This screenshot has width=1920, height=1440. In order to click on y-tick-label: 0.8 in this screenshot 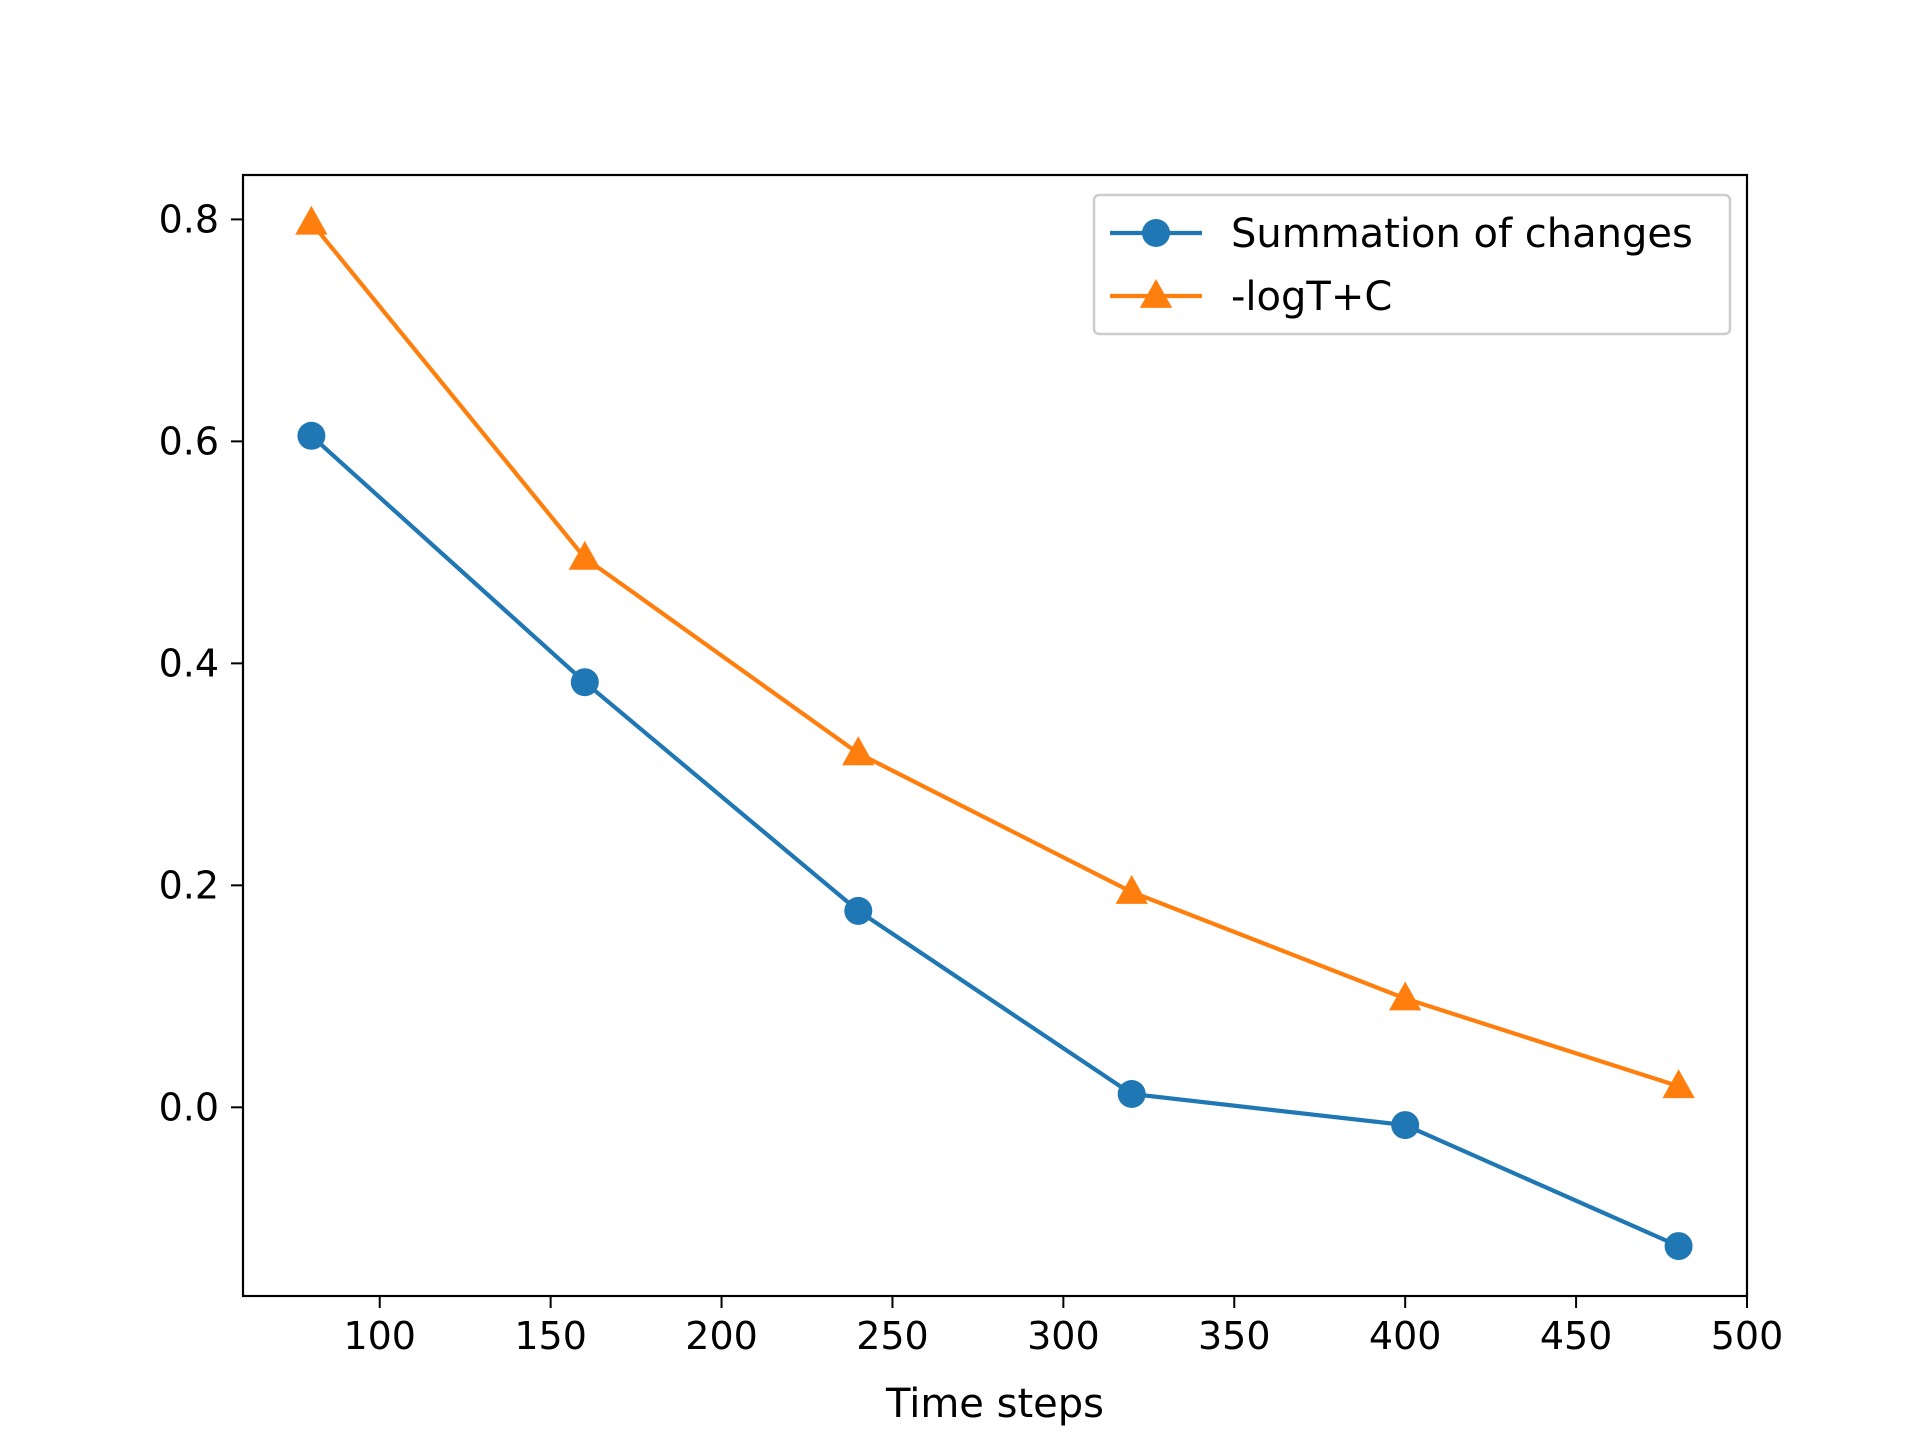, I will do `click(189, 219)`.